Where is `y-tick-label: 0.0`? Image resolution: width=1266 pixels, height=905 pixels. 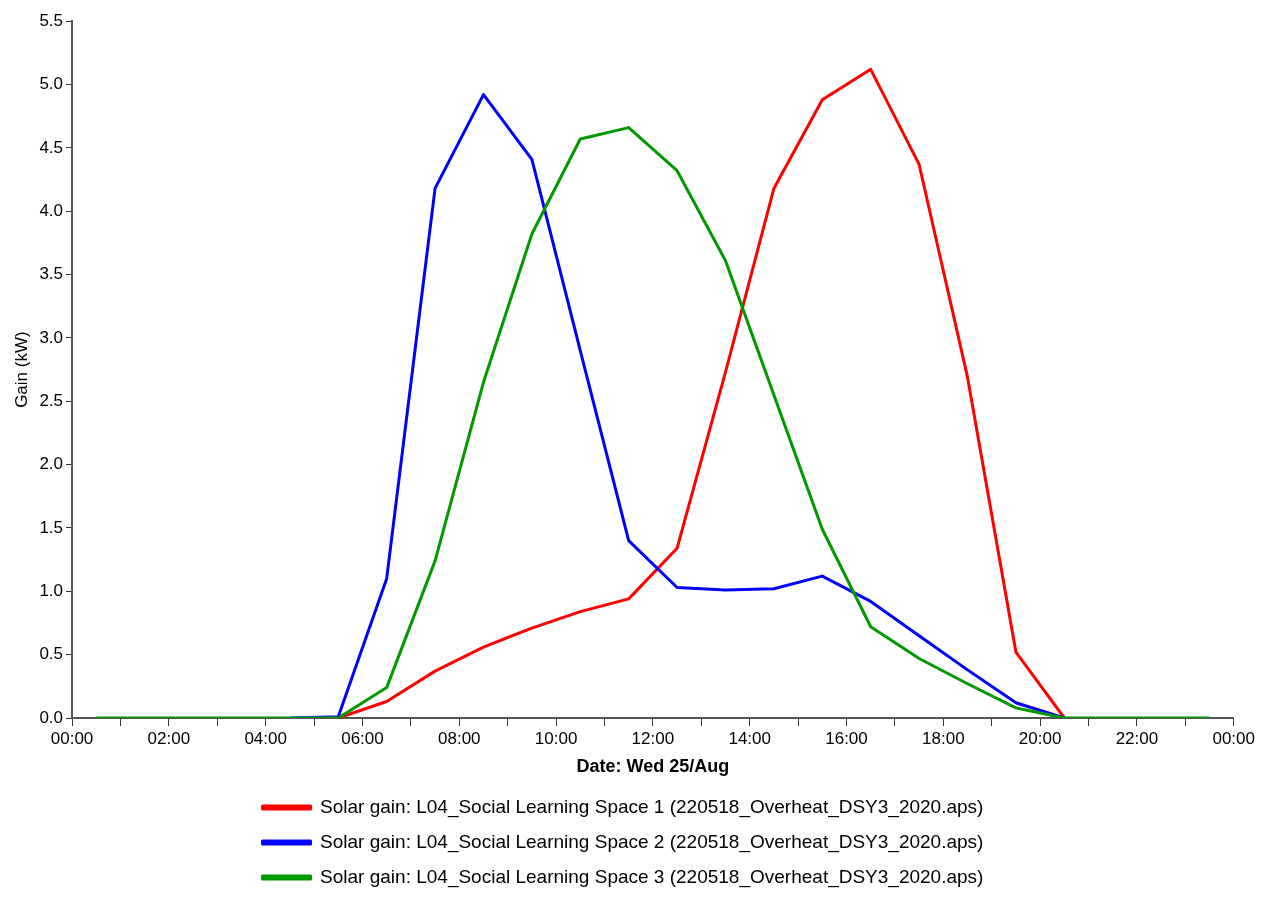 y-tick-label: 0.0 is located at coordinates (51, 717).